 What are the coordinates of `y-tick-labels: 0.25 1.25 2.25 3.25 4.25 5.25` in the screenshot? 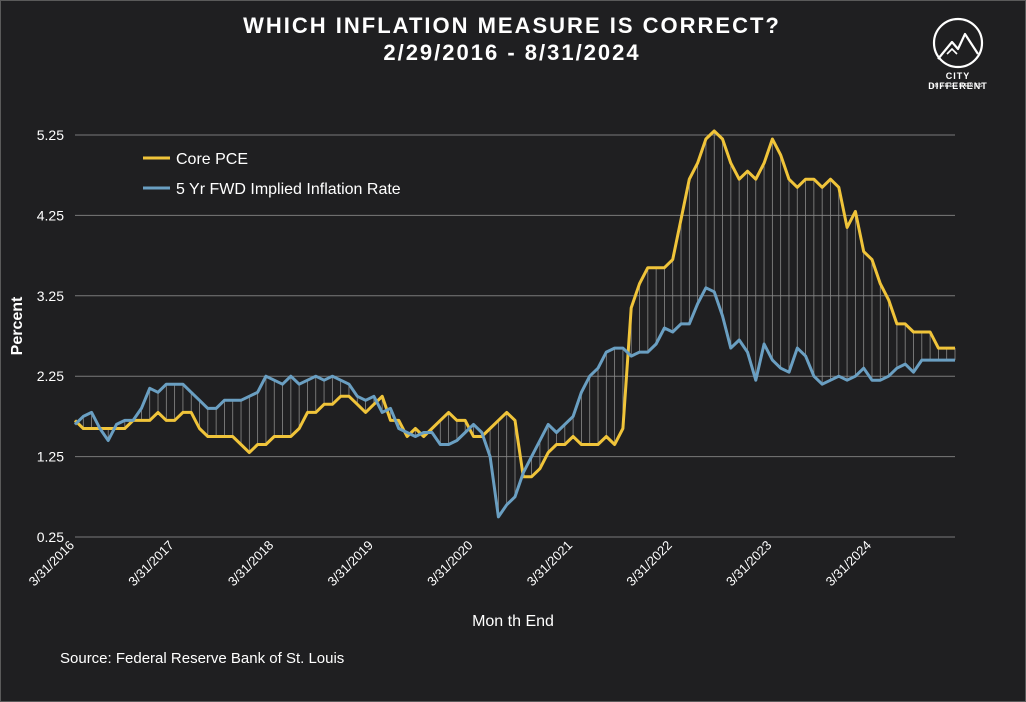 It's located at (50, 336).